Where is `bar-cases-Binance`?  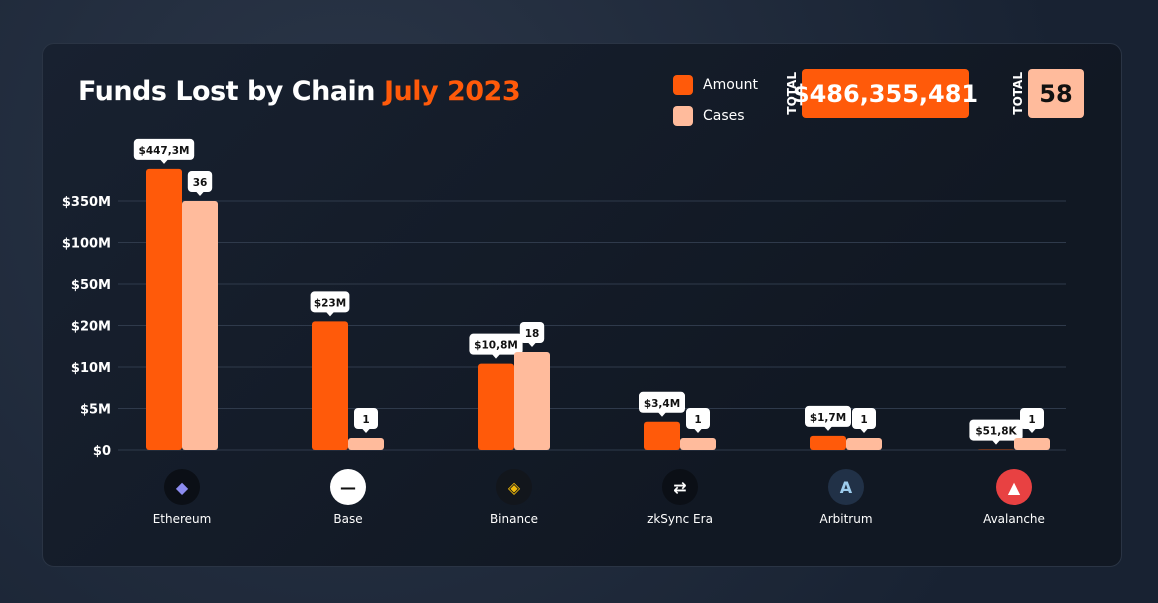
bar-cases-Binance is located at coordinates (532, 401).